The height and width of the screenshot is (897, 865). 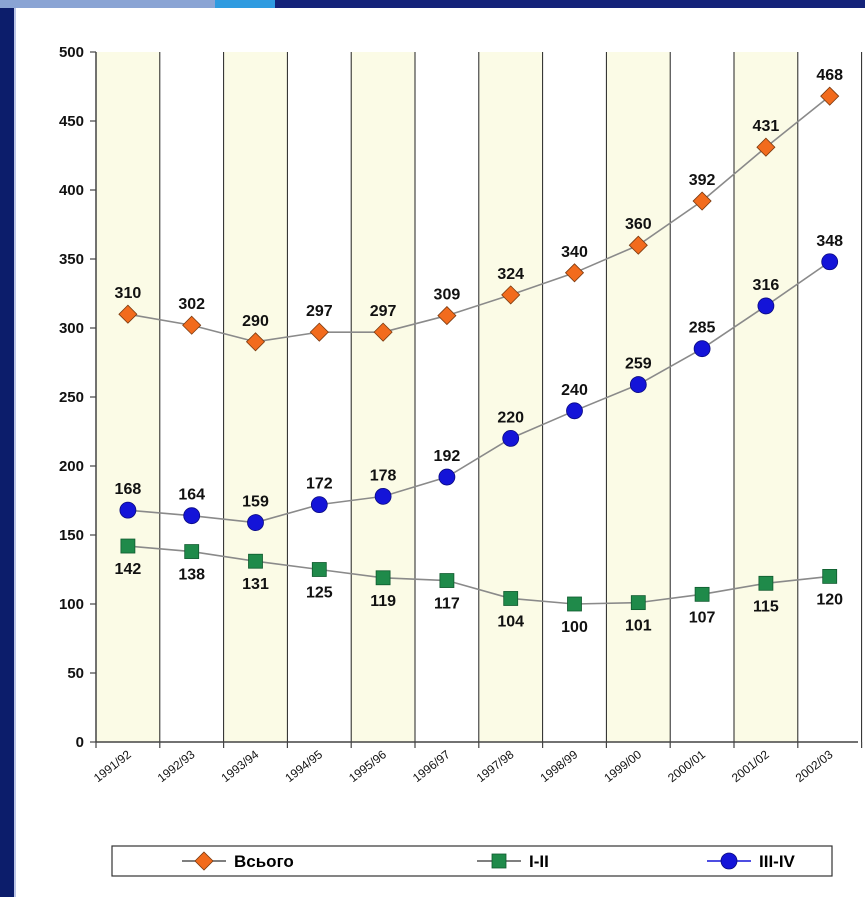 What do you see at coordinates (574, 252) in the screenshot?
I see `data-label: 340` at bounding box center [574, 252].